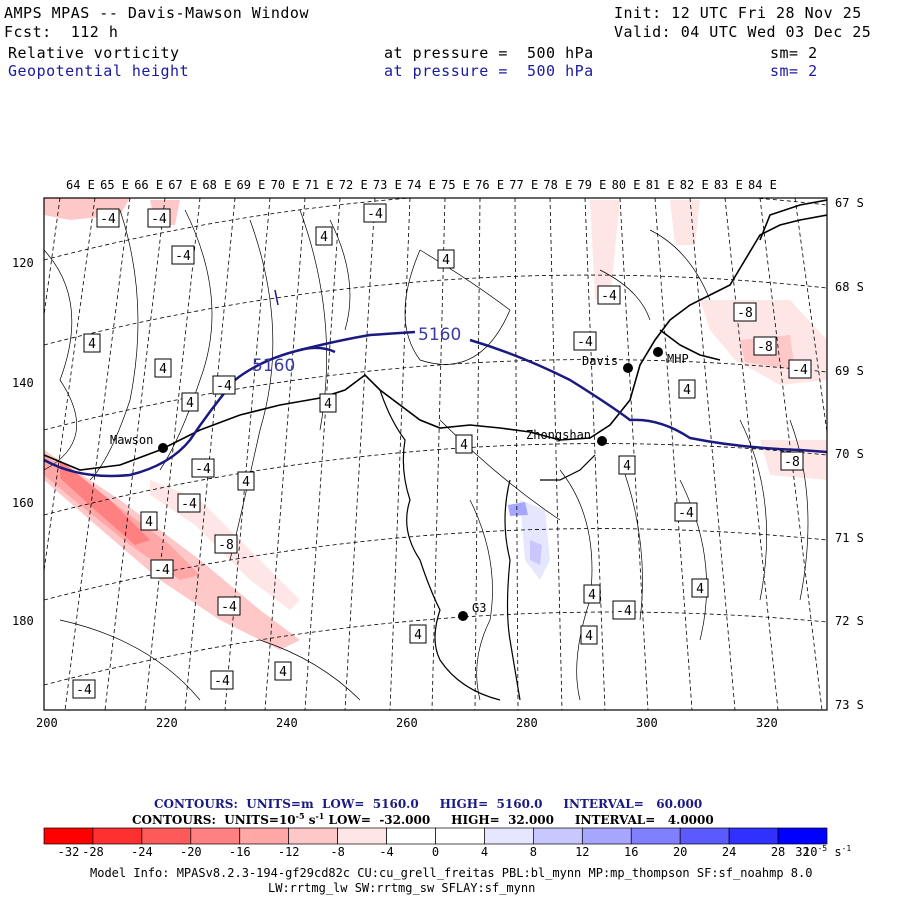 The height and width of the screenshot is (900, 900). Describe the element at coordinates (738, 13) in the screenshot. I see `init-time: Init: 12 UTC Fri 28 Nov 25` at that location.